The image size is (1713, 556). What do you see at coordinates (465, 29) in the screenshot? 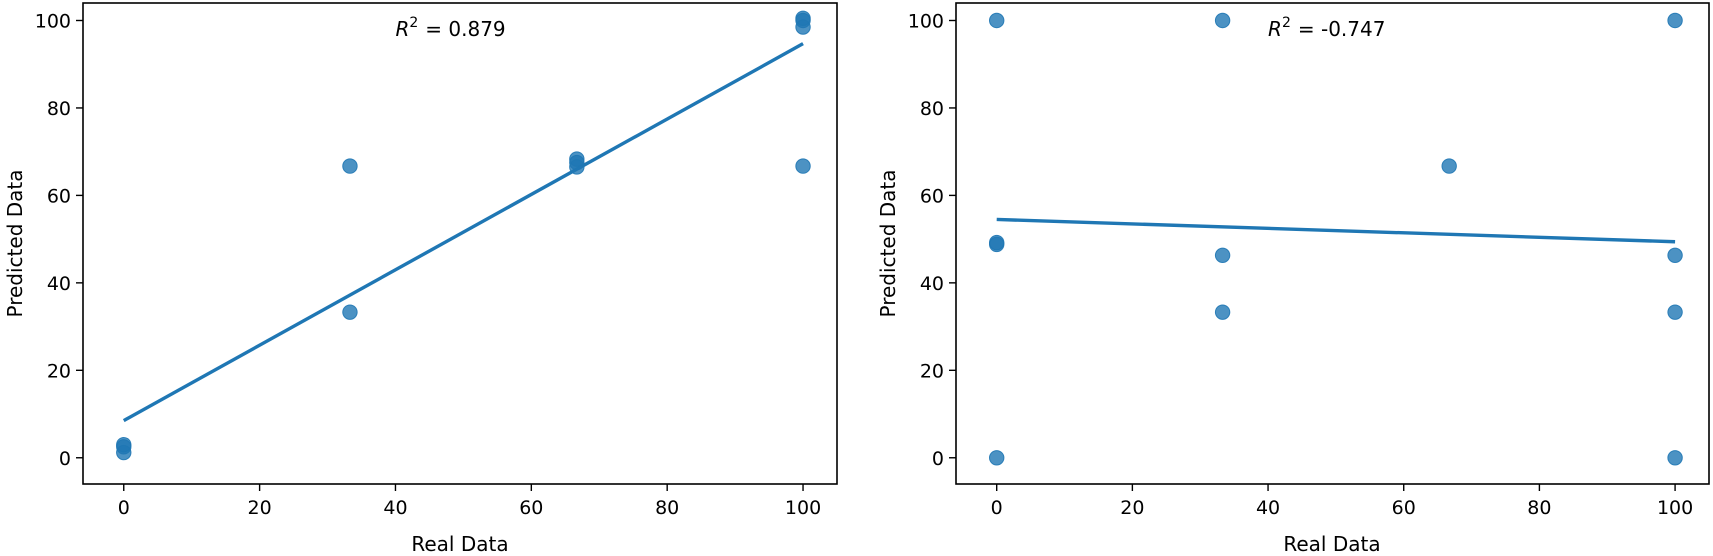
I see `r-squared-value: = 0.879` at bounding box center [465, 29].